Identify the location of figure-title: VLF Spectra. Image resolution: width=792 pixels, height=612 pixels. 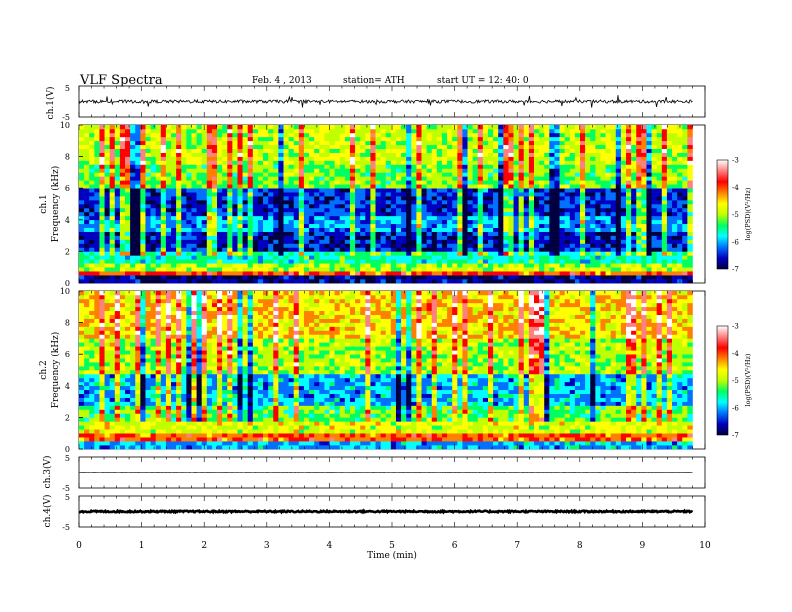
(121, 80).